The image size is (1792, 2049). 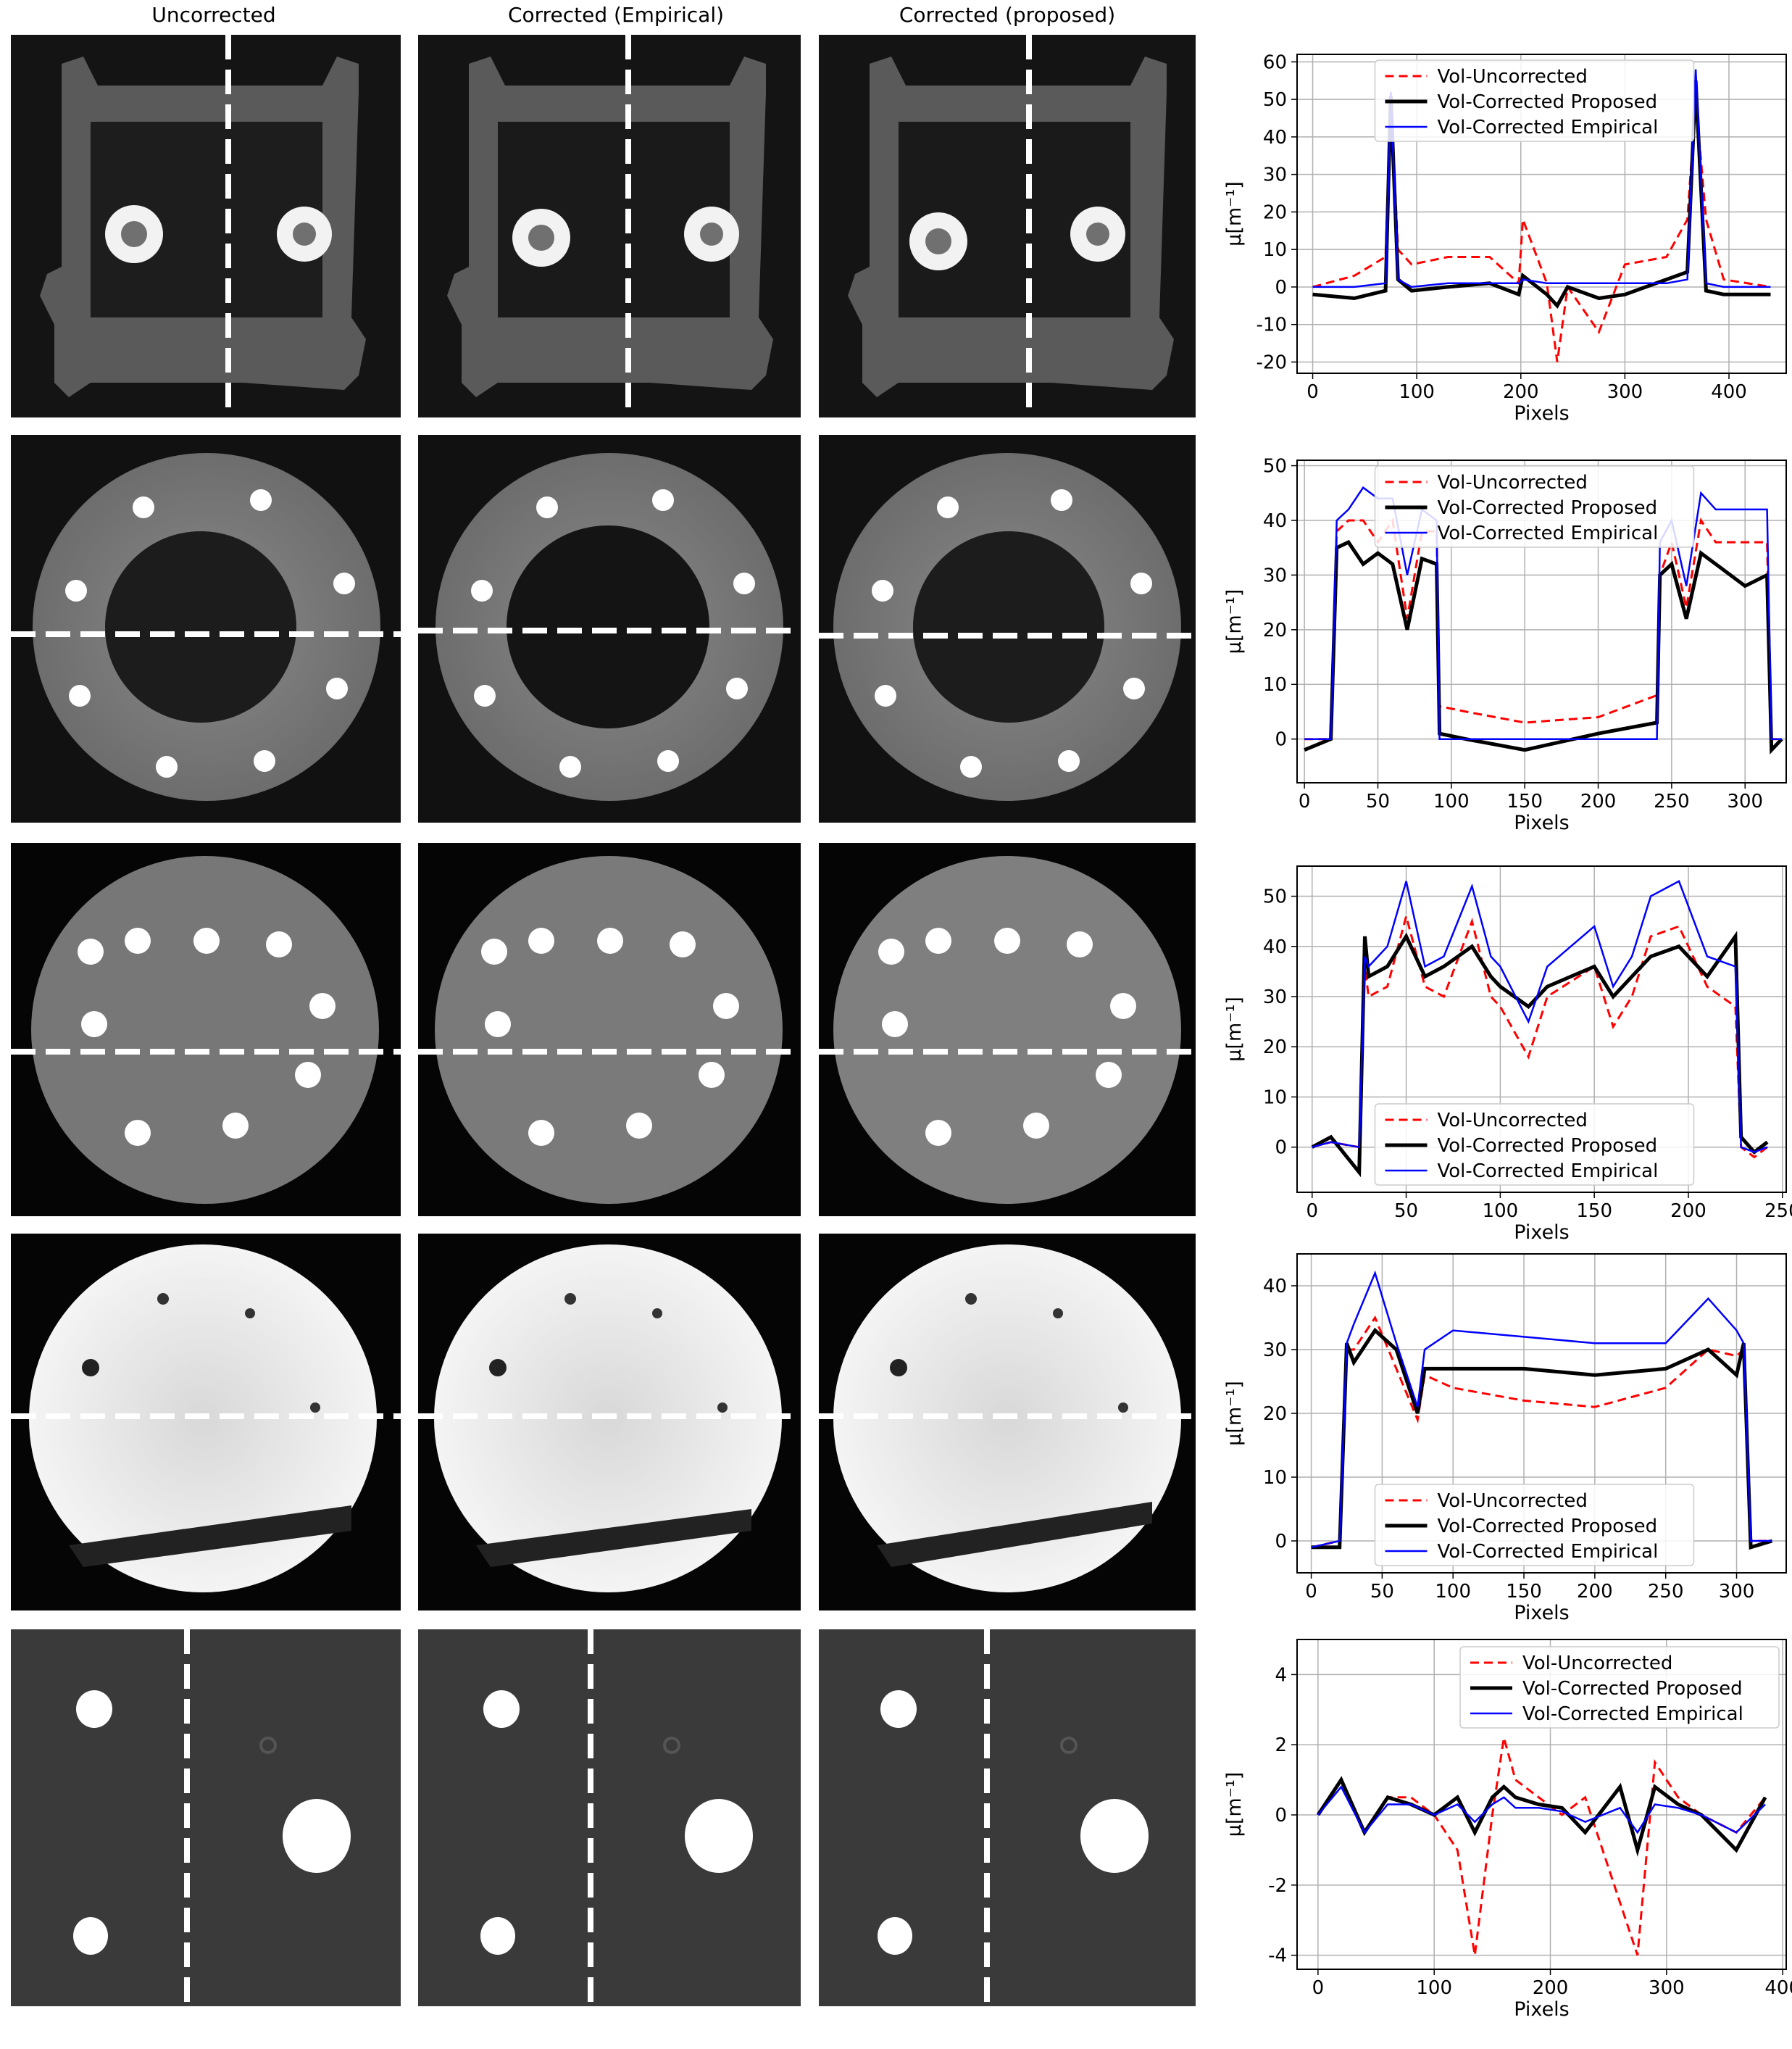 What do you see at coordinates (1382, 1592) in the screenshot?
I see `x-tick-label: 50` at bounding box center [1382, 1592].